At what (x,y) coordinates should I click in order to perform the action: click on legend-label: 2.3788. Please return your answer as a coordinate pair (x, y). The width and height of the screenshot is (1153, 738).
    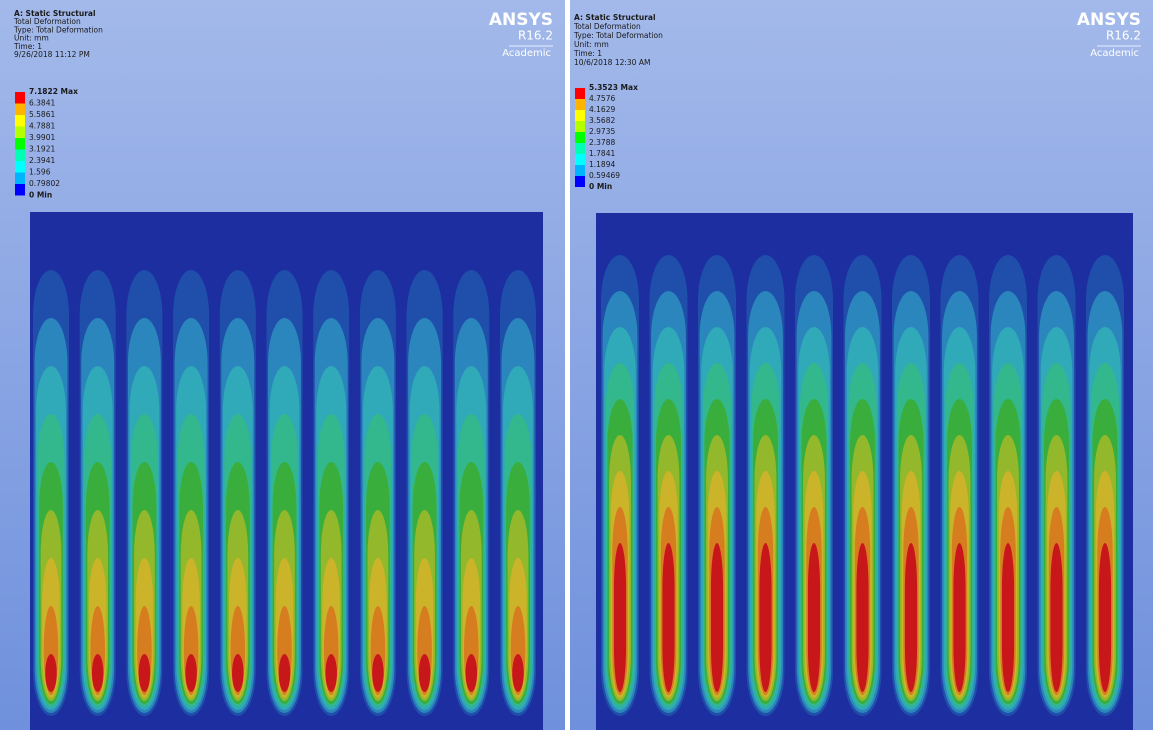
    Looking at the image, I should click on (602, 142).